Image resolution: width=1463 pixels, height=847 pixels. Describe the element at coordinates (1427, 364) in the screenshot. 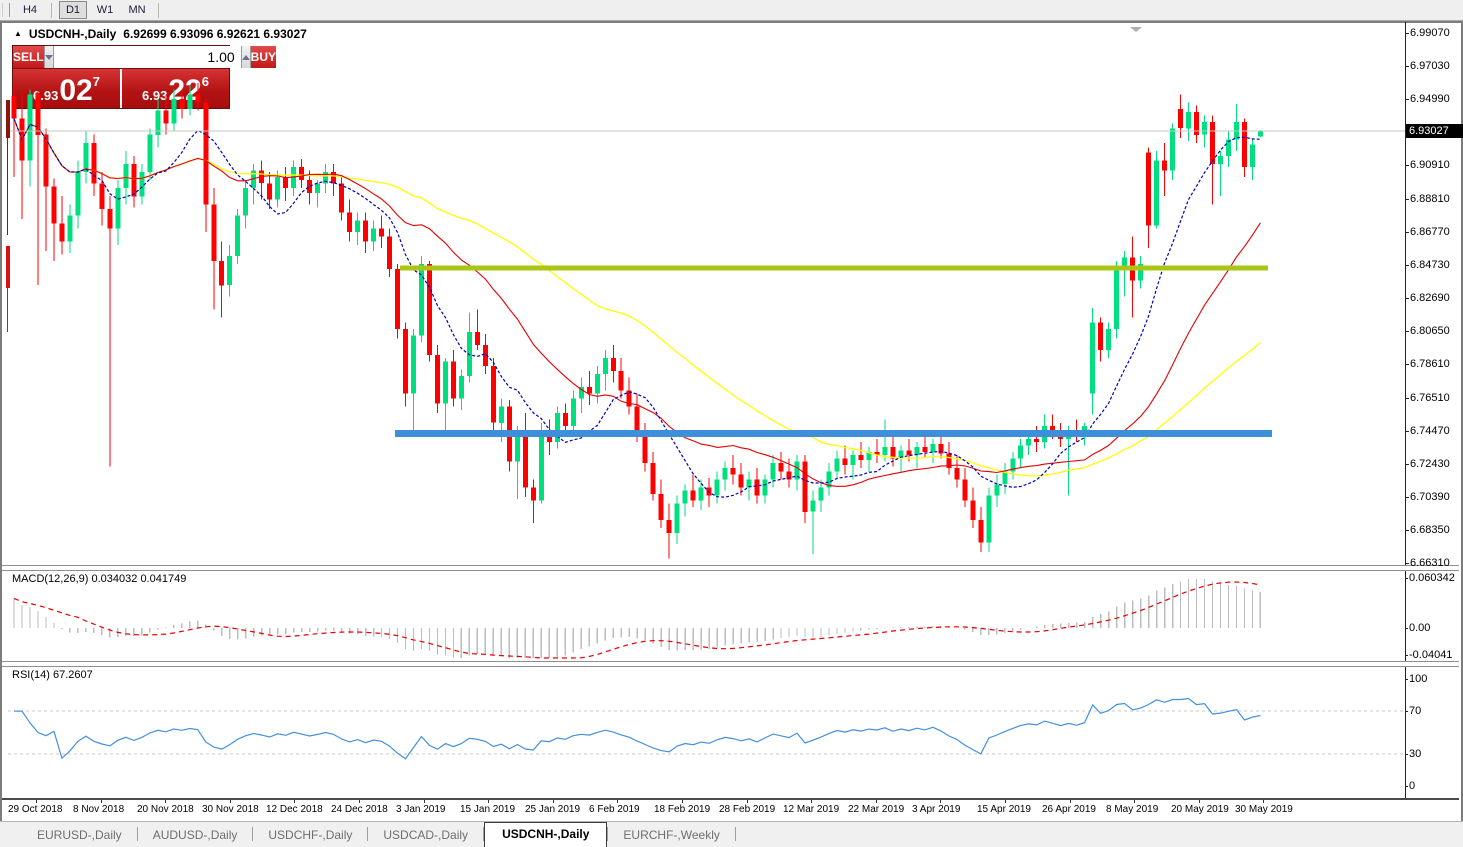

I see `price-axis-tick: 6.78610` at that location.